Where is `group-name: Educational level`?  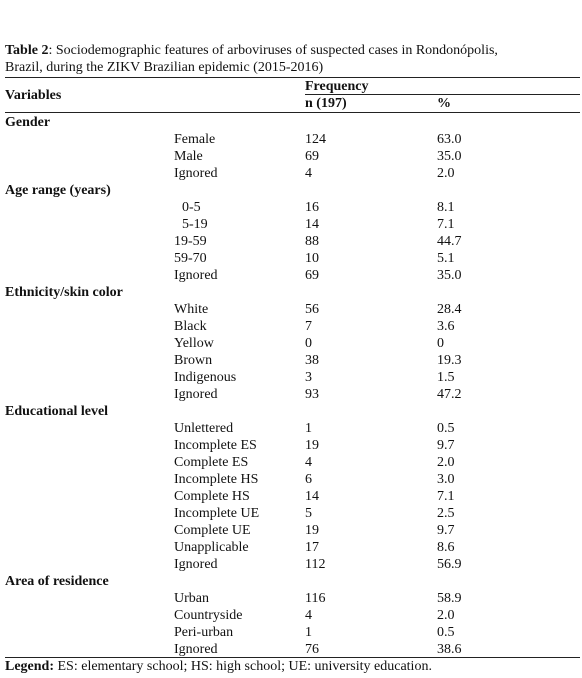 group-name: Educational level is located at coordinates (57, 411).